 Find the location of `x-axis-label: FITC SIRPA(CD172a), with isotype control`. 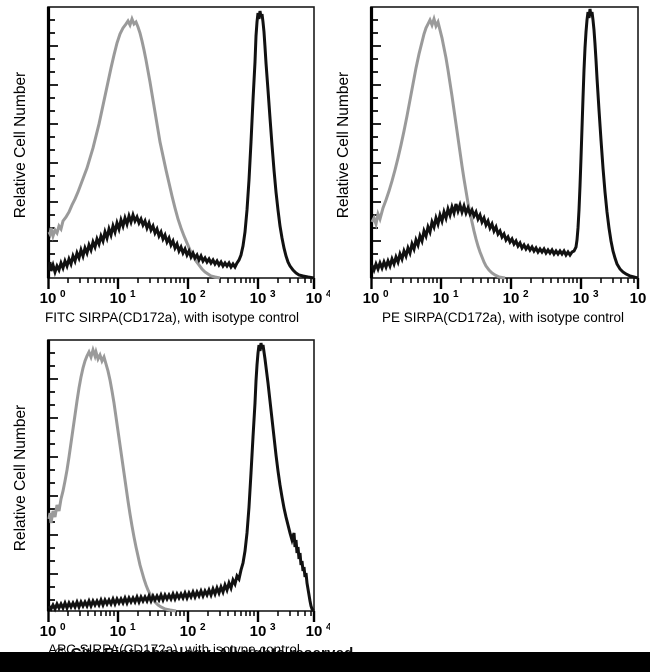

x-axis-label: FITC SIRPA(CD172a), with isotype control is located at coordinates (172, 317).